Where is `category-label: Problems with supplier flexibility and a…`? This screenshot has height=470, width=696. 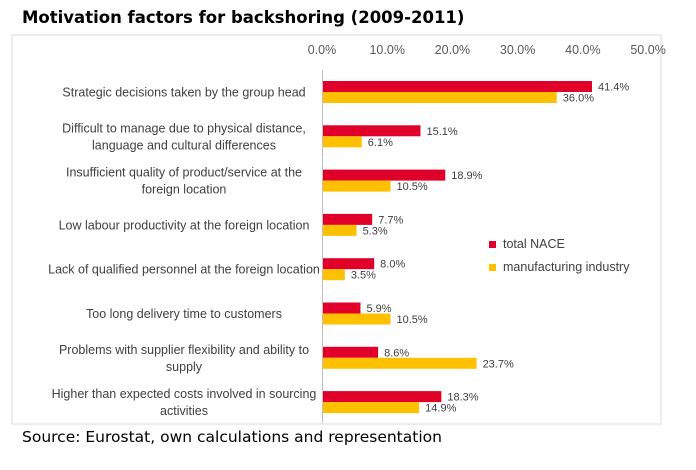 category-label: Problems with supplier flexibility and a… is located at coordinates (184, 358).